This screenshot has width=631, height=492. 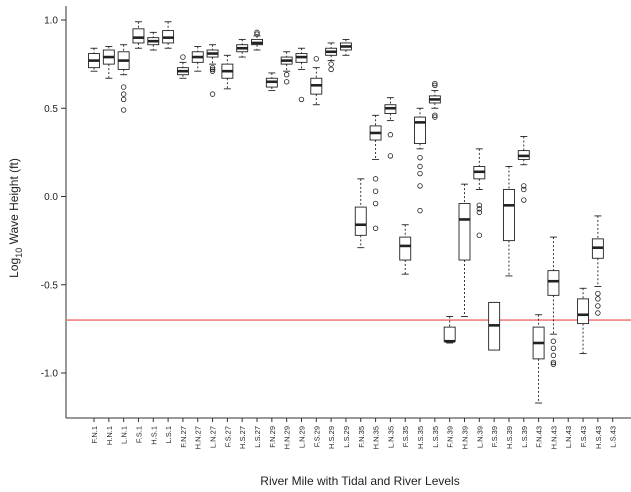 What do you see at coordinates (494, 436) in the screenshot?
I see `x-tick-label: F.S.39` at bounding box center [494, 436].